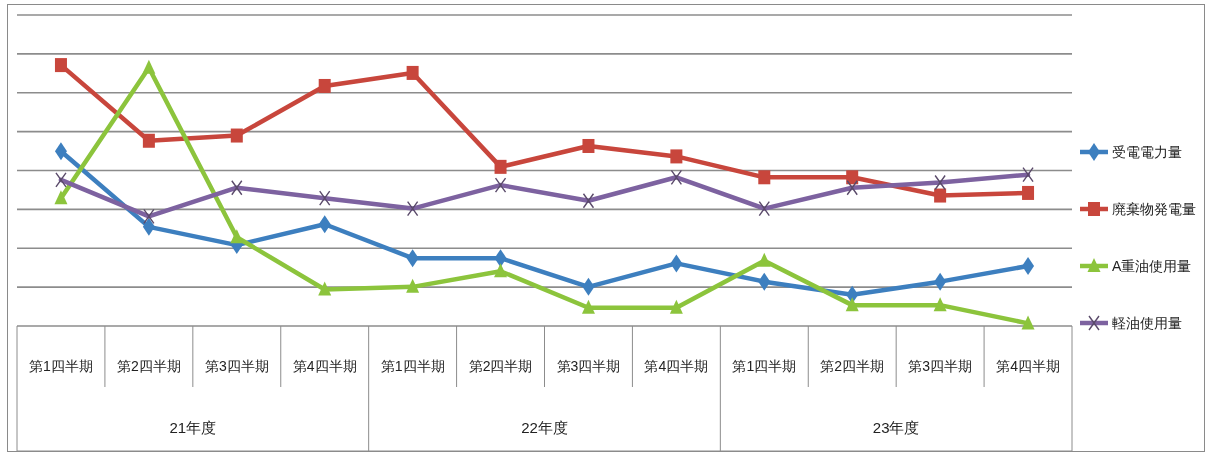 The image size is (1209, 456). I want to click on text: 22年度, so click(544, 427).